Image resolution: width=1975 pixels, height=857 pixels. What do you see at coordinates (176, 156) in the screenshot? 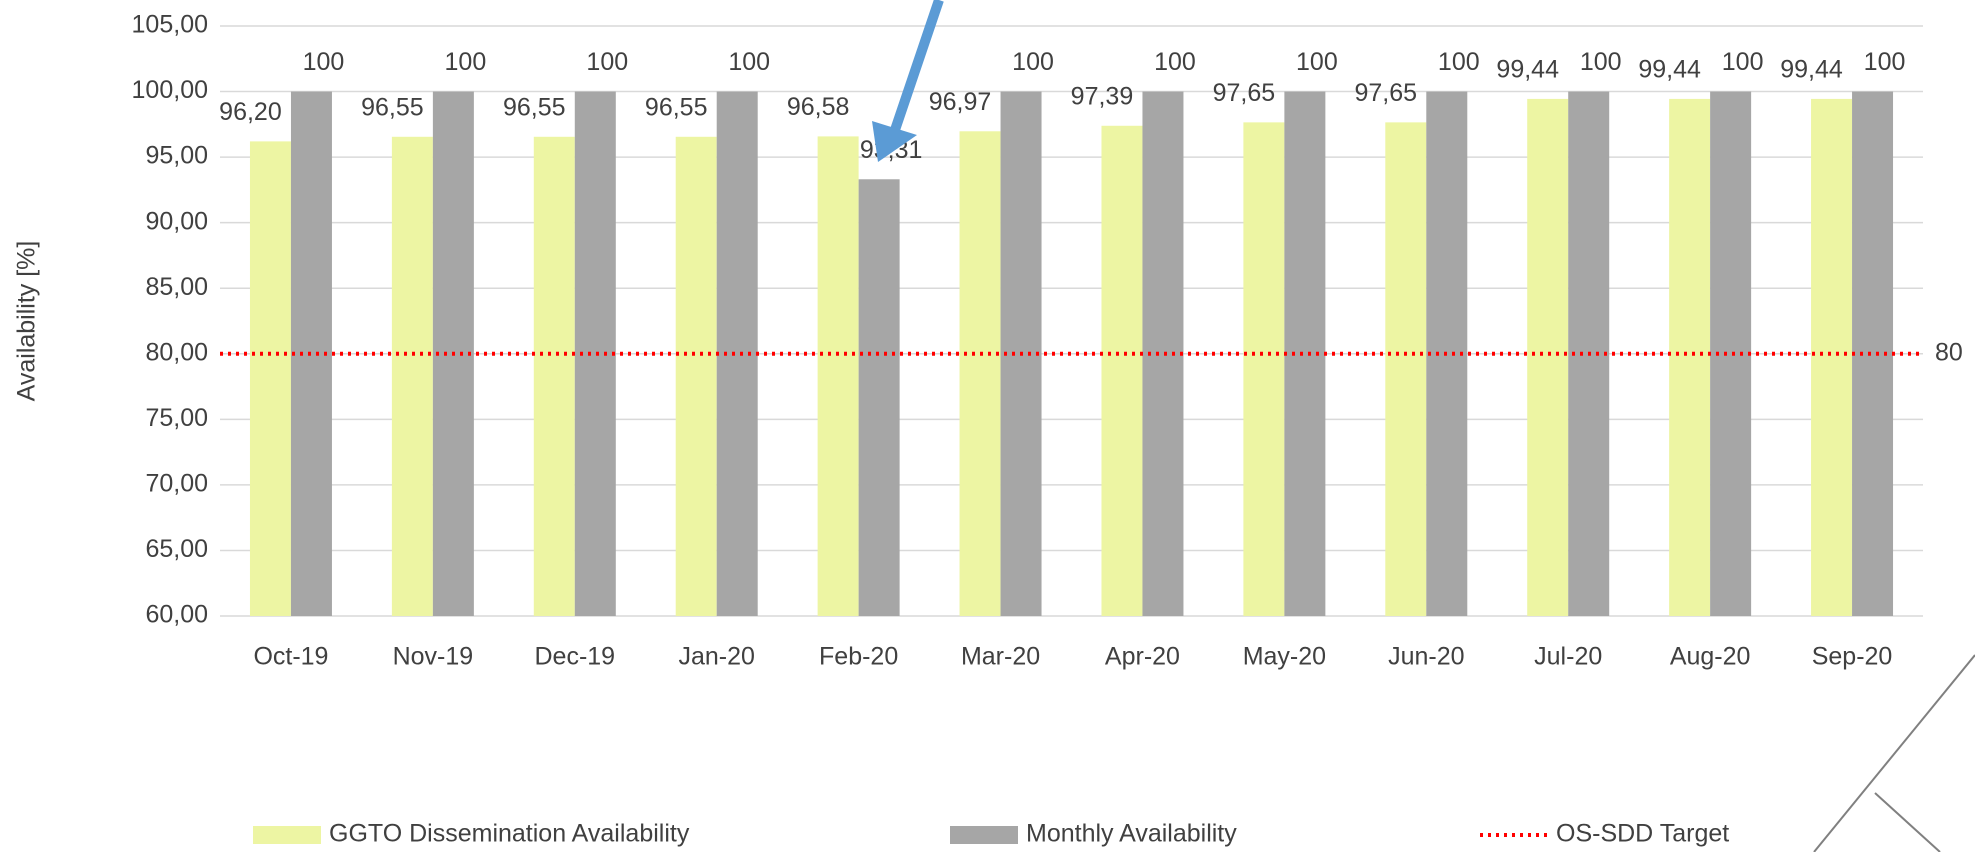
I see `y-tick-label: 95,00` at bounding box center [176, 156].